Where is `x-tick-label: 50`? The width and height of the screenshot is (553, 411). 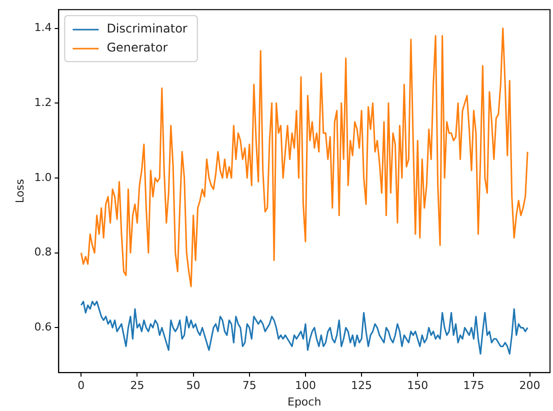
x-tick-label: 50 is located at coordinates (193, 385).